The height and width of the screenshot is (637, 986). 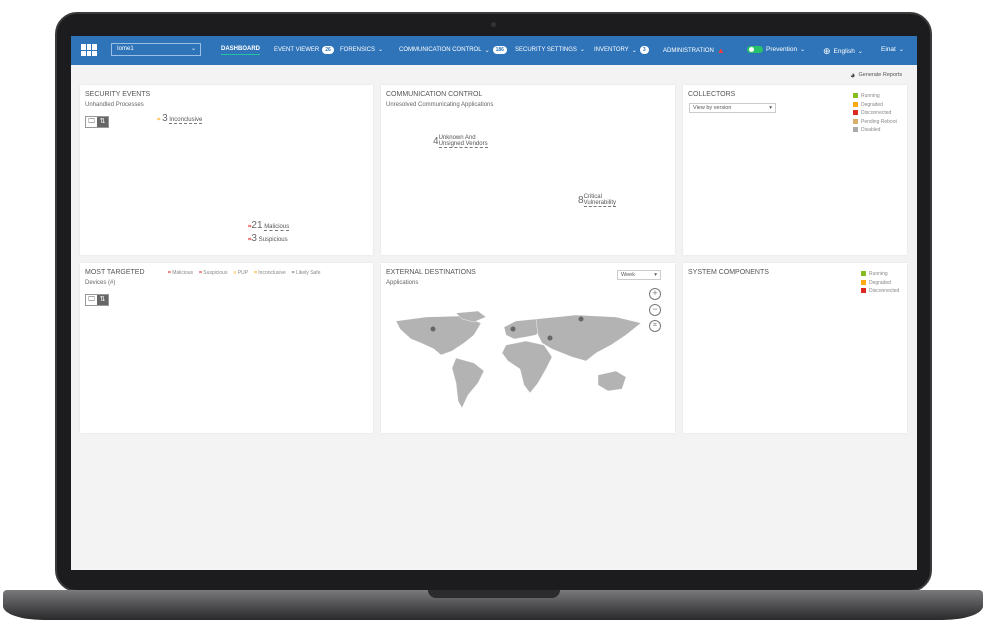 I want to click on bar-value-label: 3, so click(x=280, y=370).